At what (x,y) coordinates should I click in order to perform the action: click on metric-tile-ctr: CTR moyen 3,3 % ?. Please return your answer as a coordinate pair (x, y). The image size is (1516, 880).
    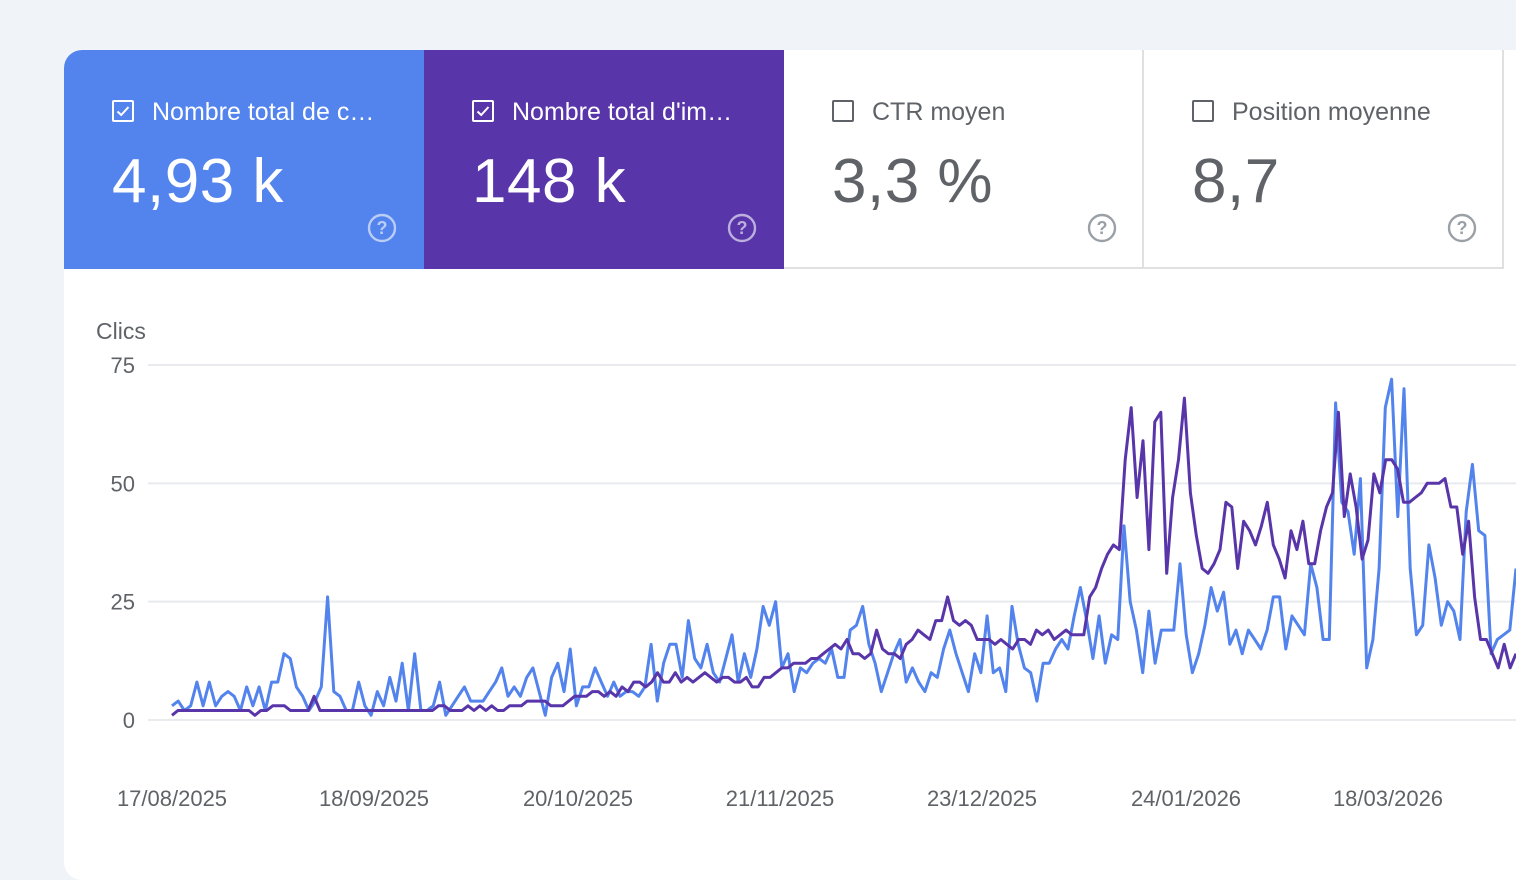
    Looking at the image, I should click on (964, 159).